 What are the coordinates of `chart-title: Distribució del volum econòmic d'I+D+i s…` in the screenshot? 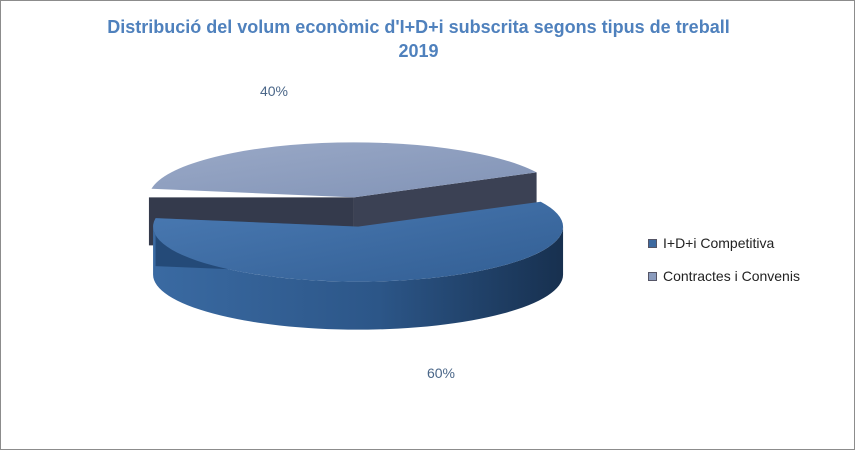 It's located at (418, 27).